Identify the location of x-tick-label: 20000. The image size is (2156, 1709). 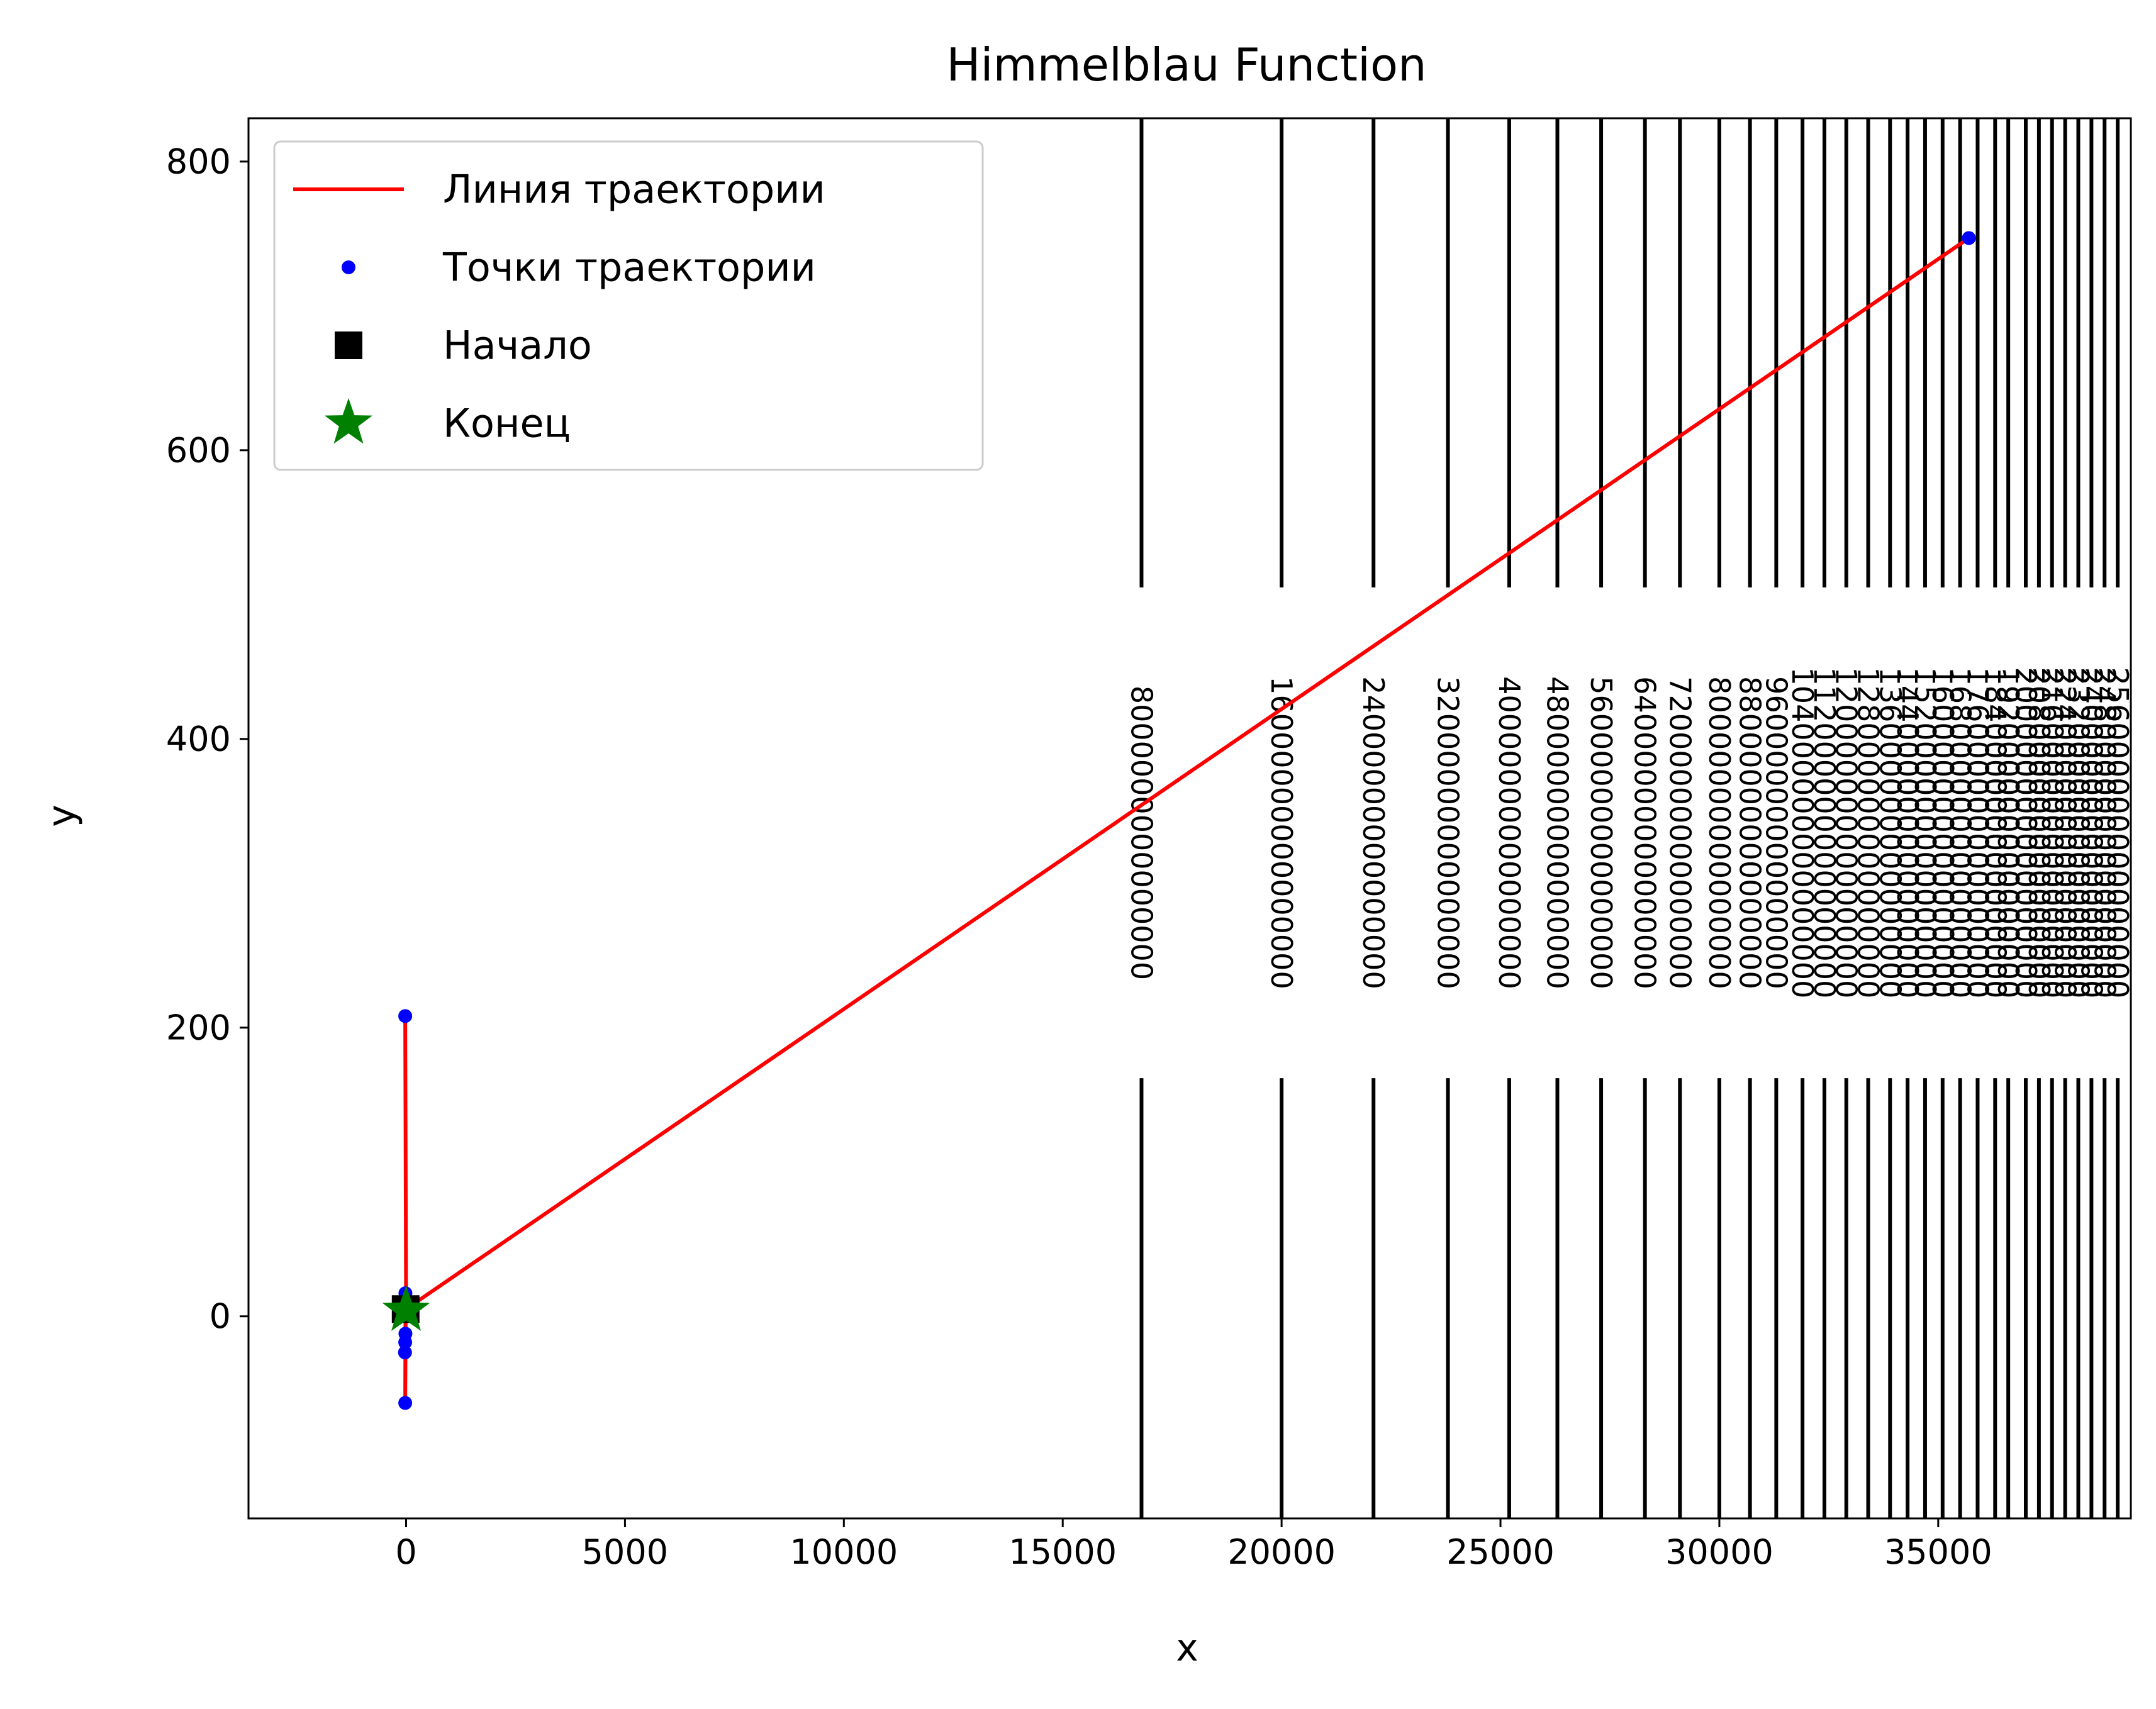
(1282, 1552).